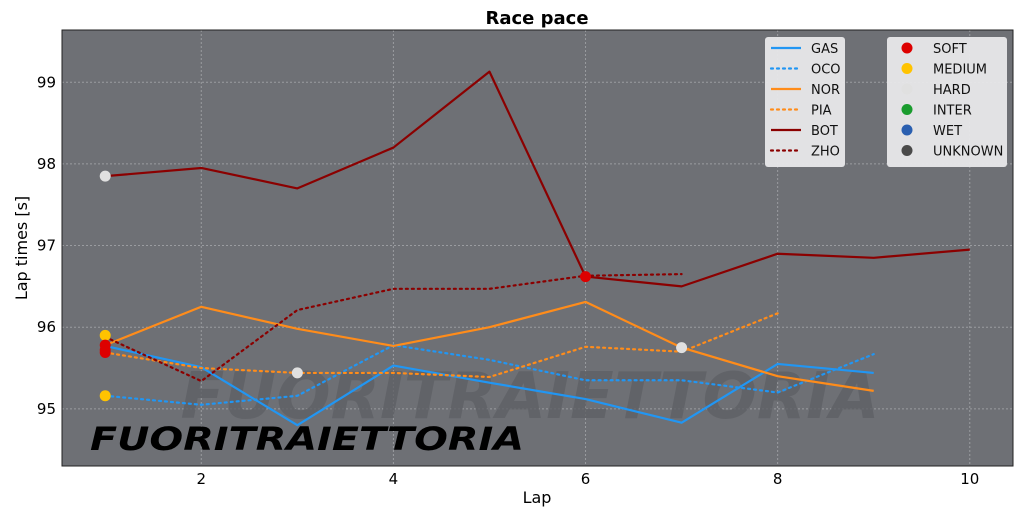 This screenshot has height=512, width=1024. Describe the element at coordinates (907, 109) in the screenshot. I see `legend-marker-inter` at that location.